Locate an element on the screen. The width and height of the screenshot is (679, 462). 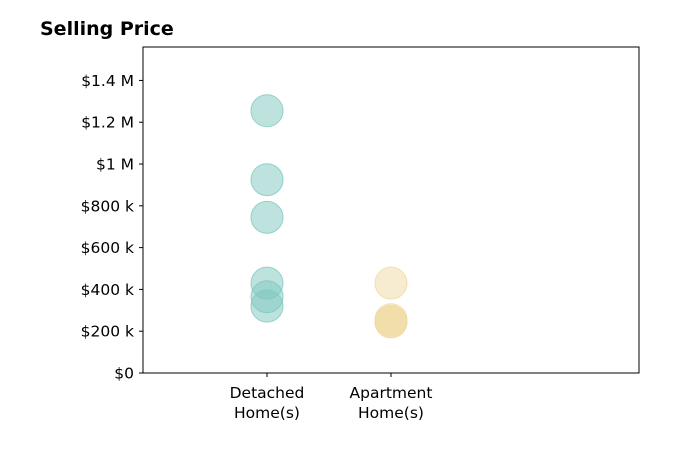
y-tick-label: $600 k is located at coordinates (107, 248).